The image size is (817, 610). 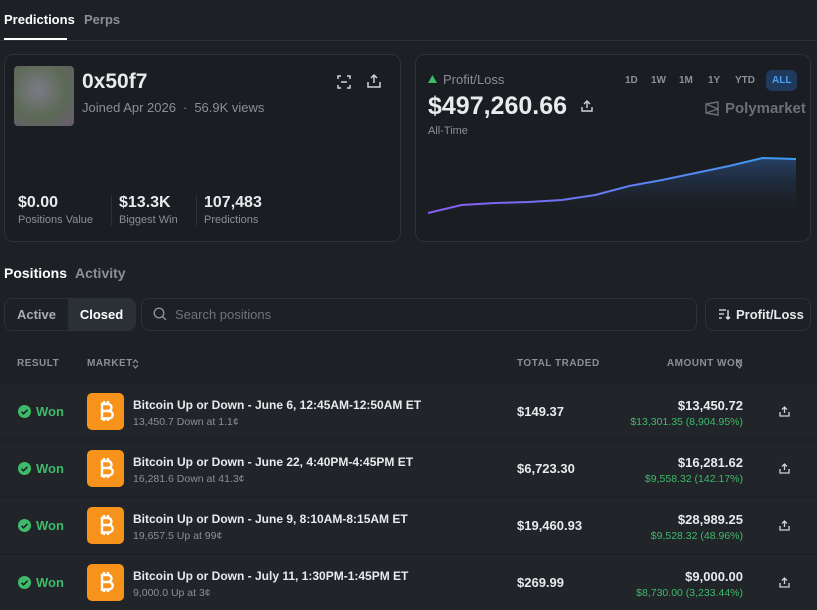 I want to click on brand-logo, so click(x=712, y=108).